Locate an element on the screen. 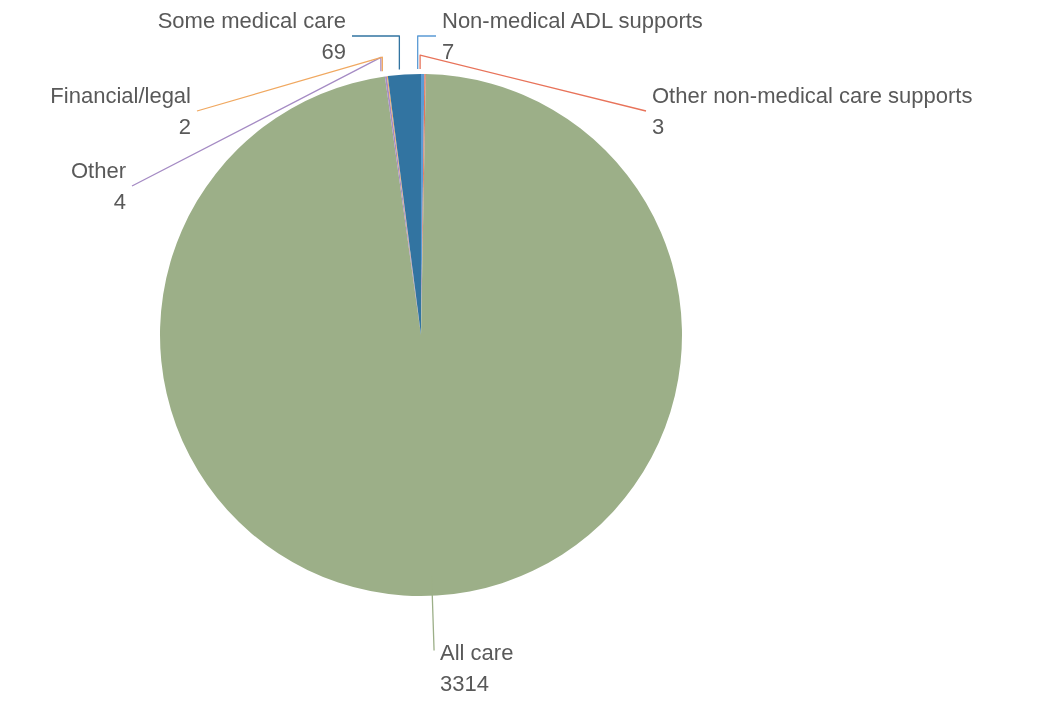 This screenshot has width=1051, height=706. data-label: 7 is located at coordinates (448, 51).